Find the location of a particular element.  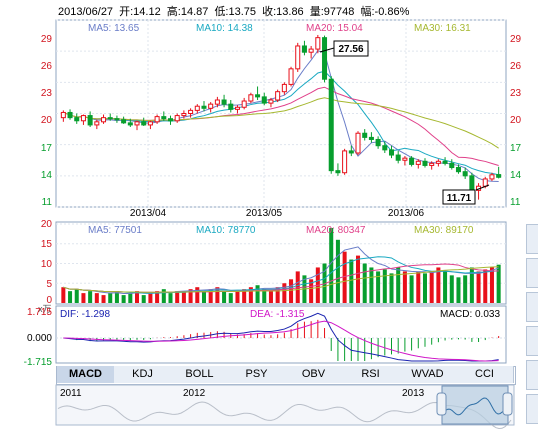

low-marker: 11.71 is located at coordinates (459, 198).